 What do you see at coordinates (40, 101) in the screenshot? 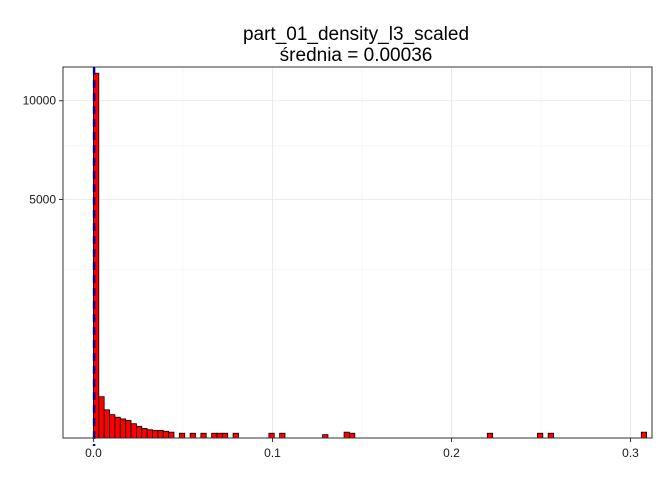
I see `y-tick-label: 10000` at bounding box center [40, 101].